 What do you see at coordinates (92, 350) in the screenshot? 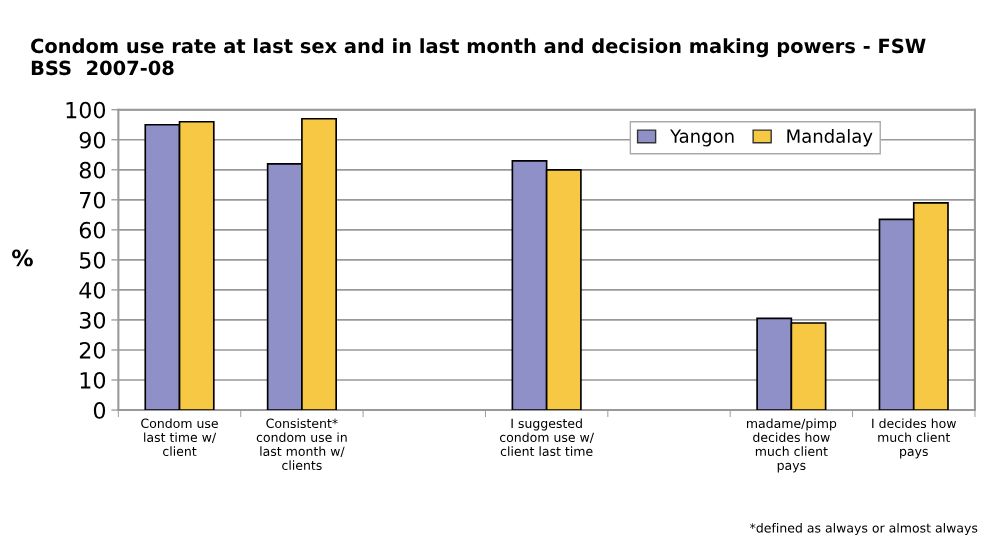
I see `y-tick-label: 20` at bounding box center [92, 350].